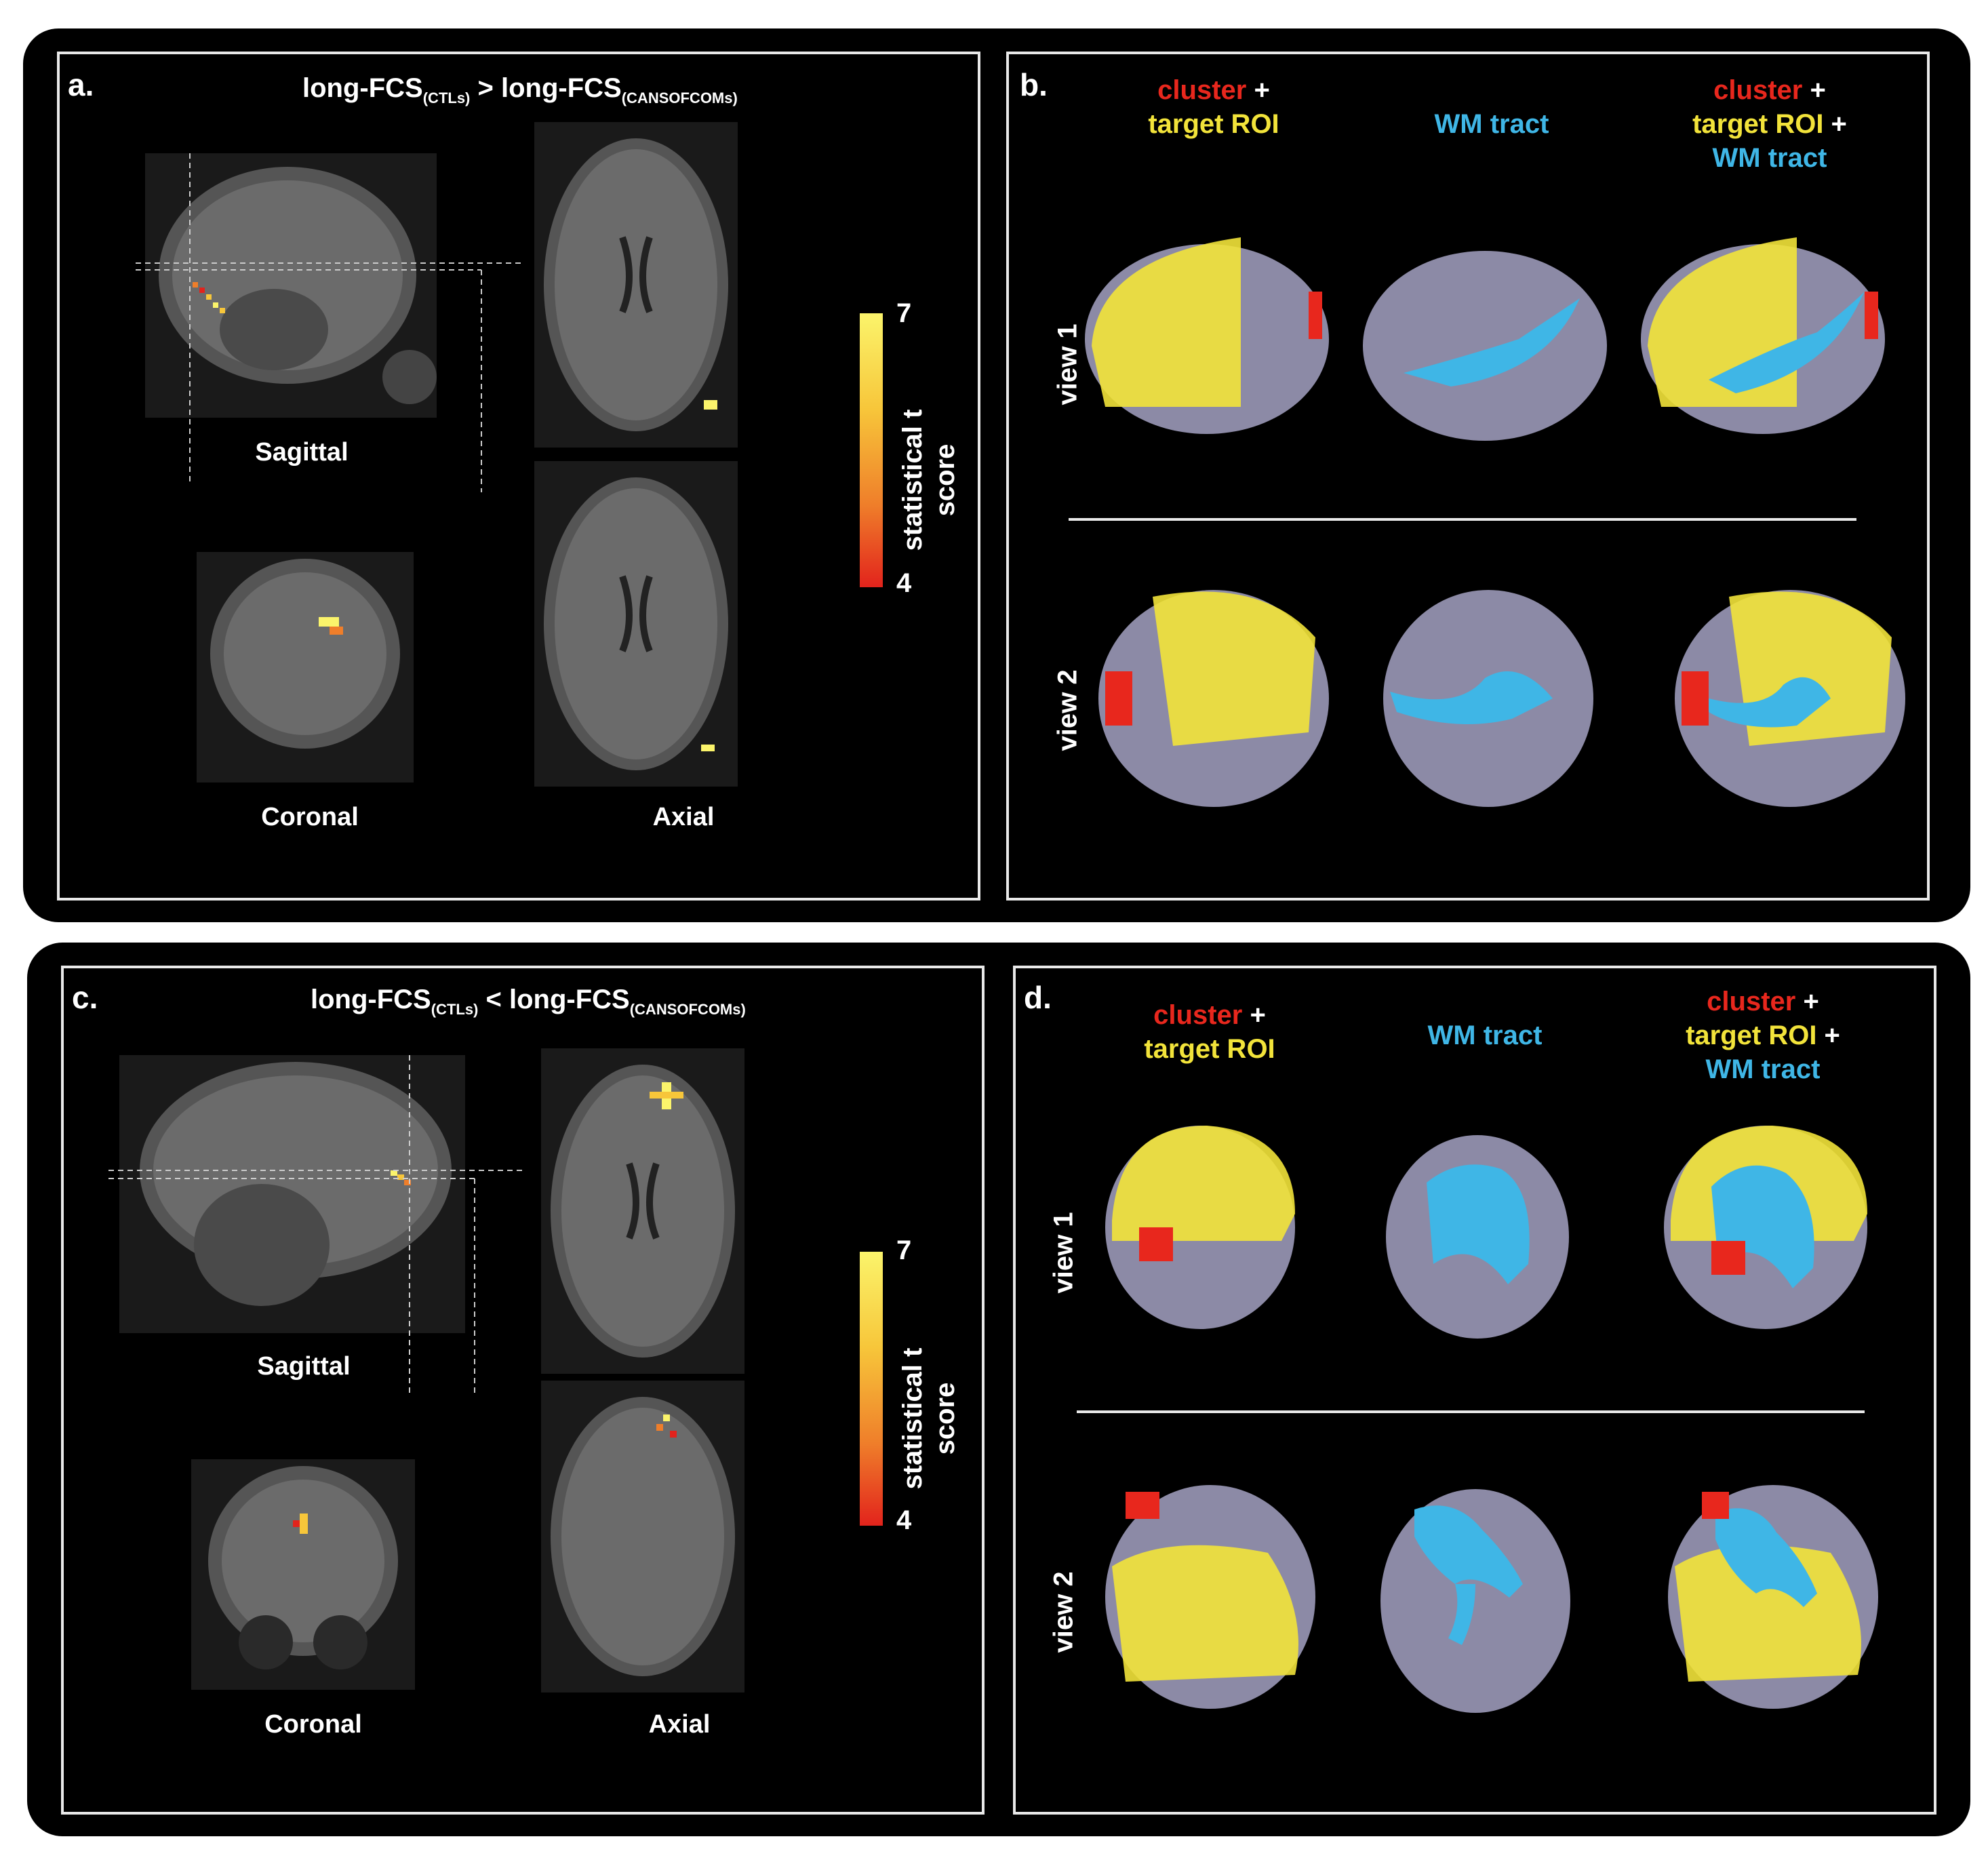  I want to click on panel-d-brain-view2-col3, so click(1773, 1597).